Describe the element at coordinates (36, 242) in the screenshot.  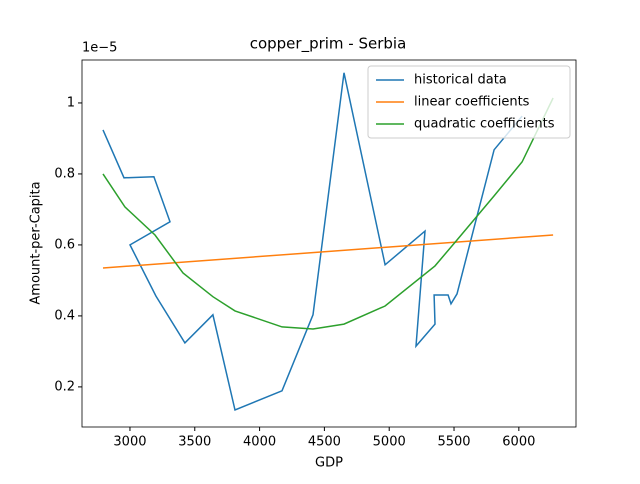
I see `y-axis-label: Amount-per-Capita` at that location.